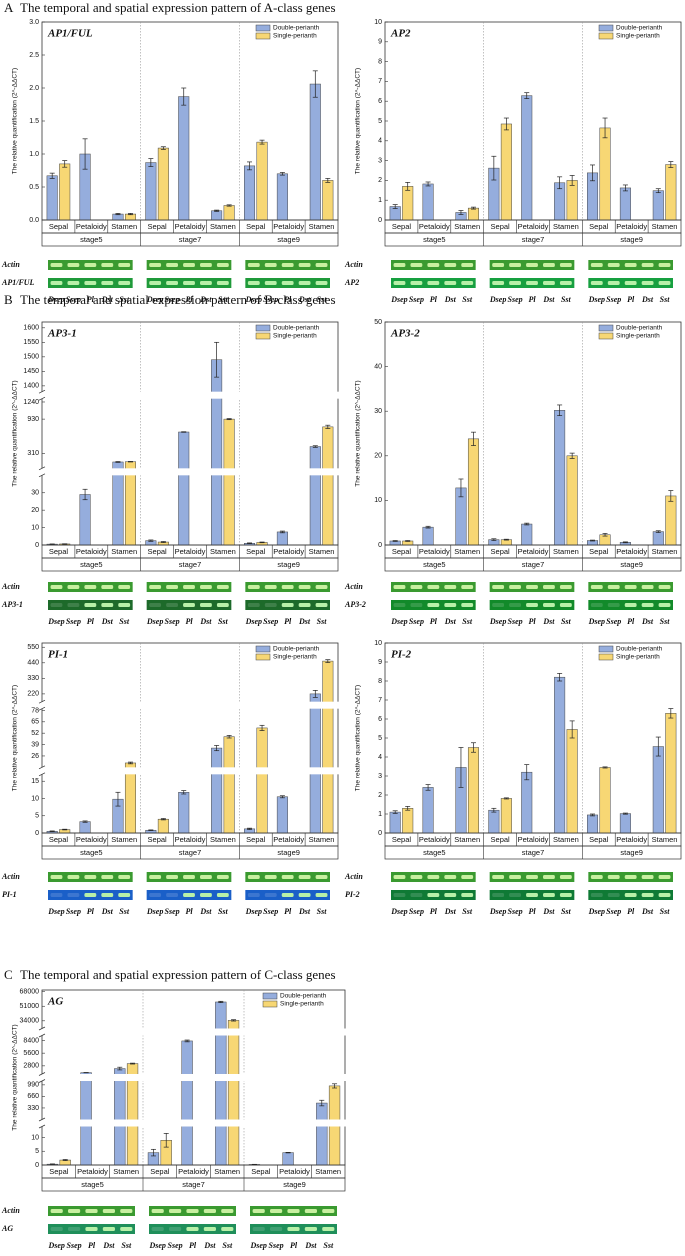  I want to click on y-tick-label: 0, so click(380, 545).